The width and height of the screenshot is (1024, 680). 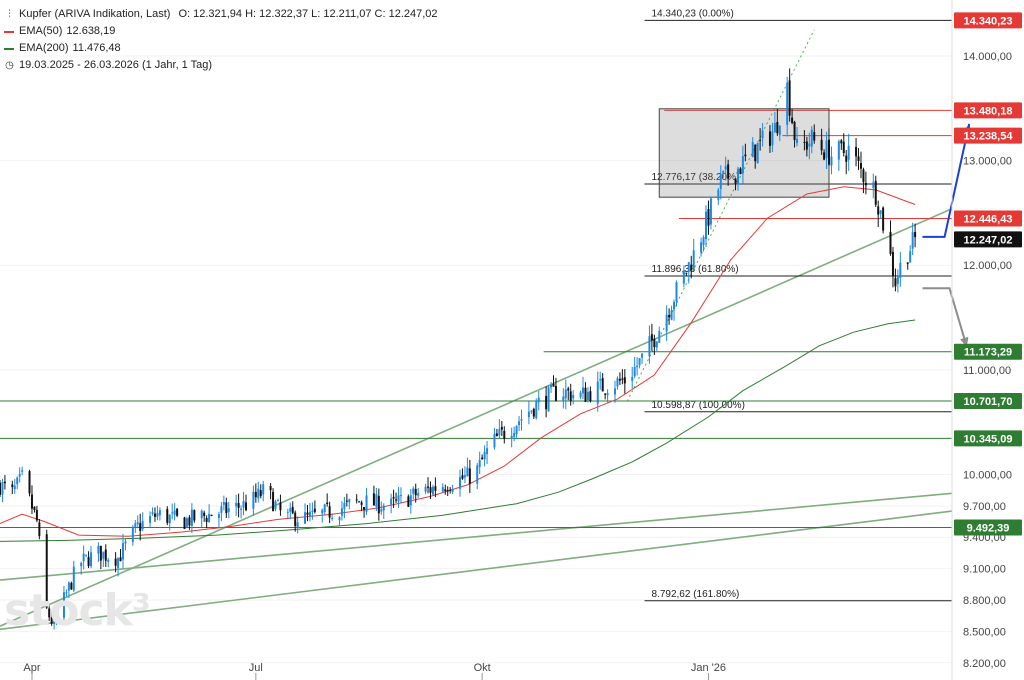 I want to click on price-badge-label: 9.492,39, so click(x=988, y=529).